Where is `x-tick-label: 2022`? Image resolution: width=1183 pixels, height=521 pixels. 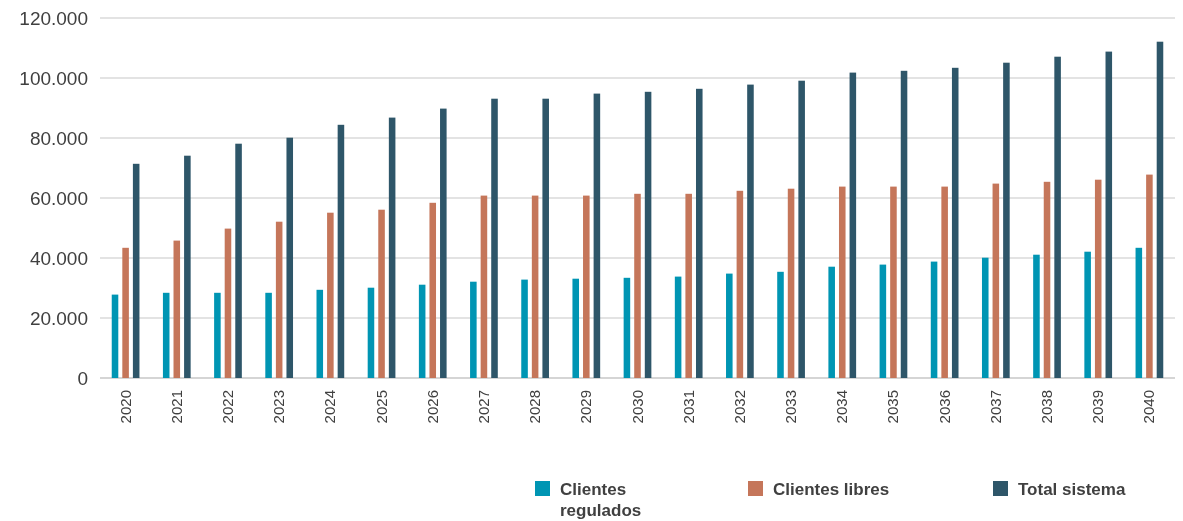 x-tick-label: 2022 is located at coordinates (227, 407).